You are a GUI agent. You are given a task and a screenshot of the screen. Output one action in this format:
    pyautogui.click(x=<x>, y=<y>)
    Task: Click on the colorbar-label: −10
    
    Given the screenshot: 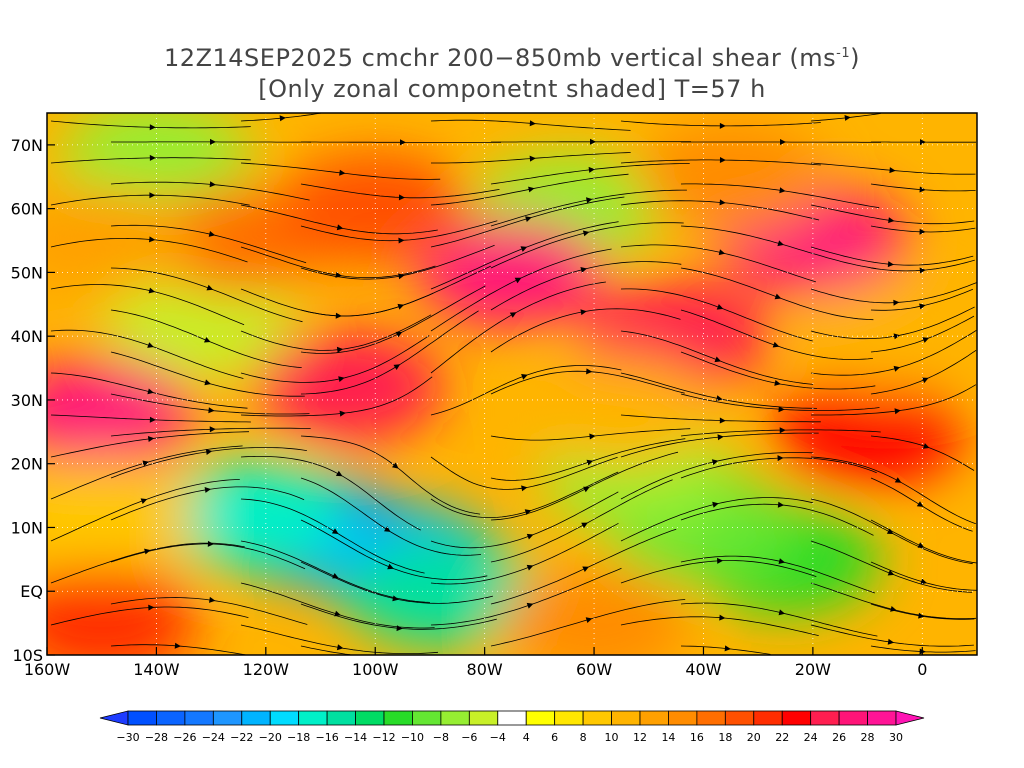 What is the action you would take?
    pyautogui.click(x=412, y=737)
    